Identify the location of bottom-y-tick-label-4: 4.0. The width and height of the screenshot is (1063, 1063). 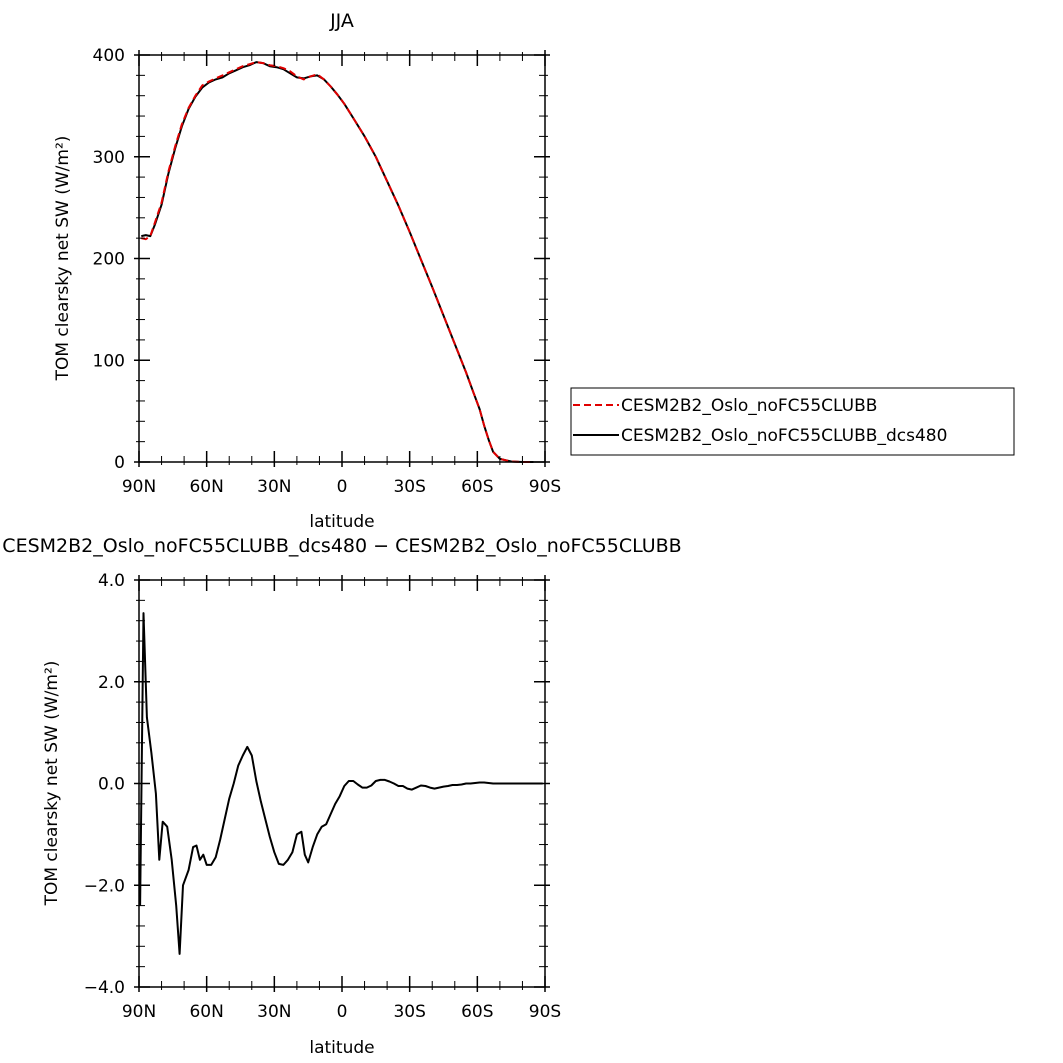
(111, 581).